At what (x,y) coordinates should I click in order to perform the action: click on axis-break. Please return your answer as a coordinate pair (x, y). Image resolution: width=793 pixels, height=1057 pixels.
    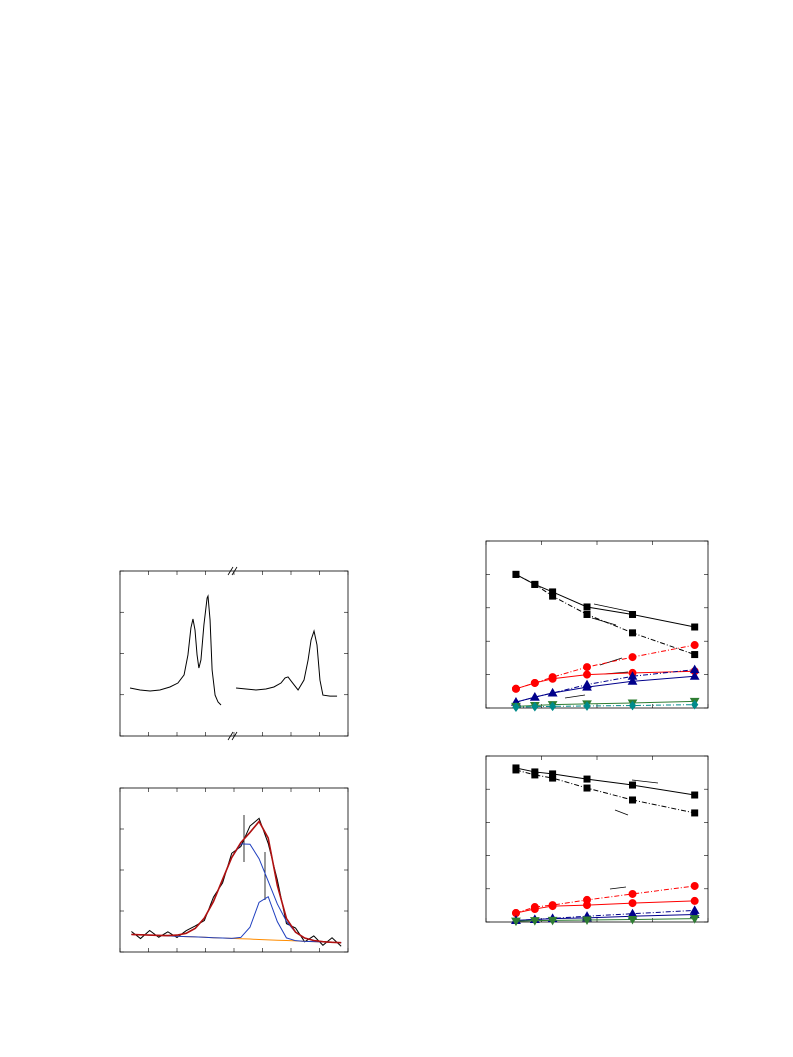
    Looking at the image, I should click on (232, 653).